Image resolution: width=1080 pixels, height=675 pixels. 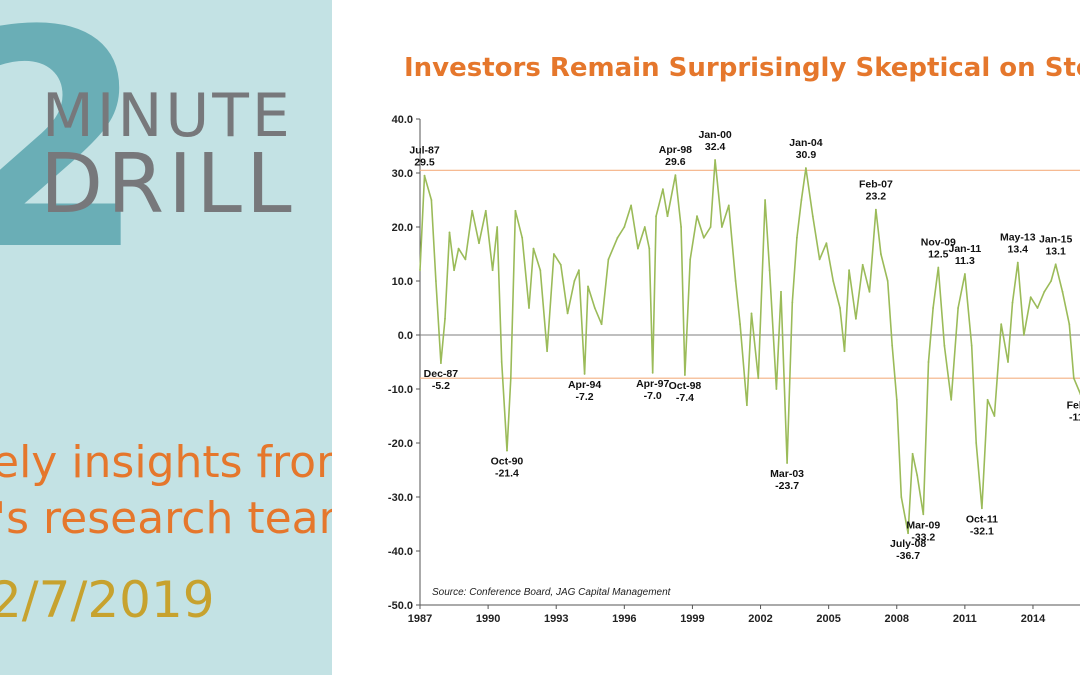 What do you see at coordinates (828, 619) in the screenshot?
I see `x-tick-label: 2005` at bounding box center [828, 619].